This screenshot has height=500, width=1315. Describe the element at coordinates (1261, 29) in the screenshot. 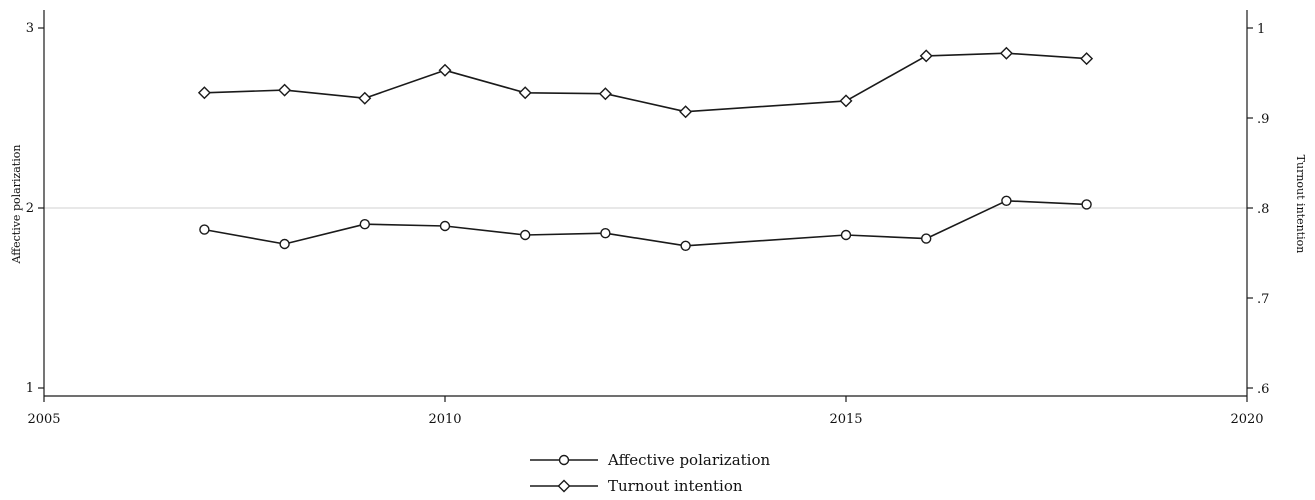

I see `y2-tick-label: 1` at that location.